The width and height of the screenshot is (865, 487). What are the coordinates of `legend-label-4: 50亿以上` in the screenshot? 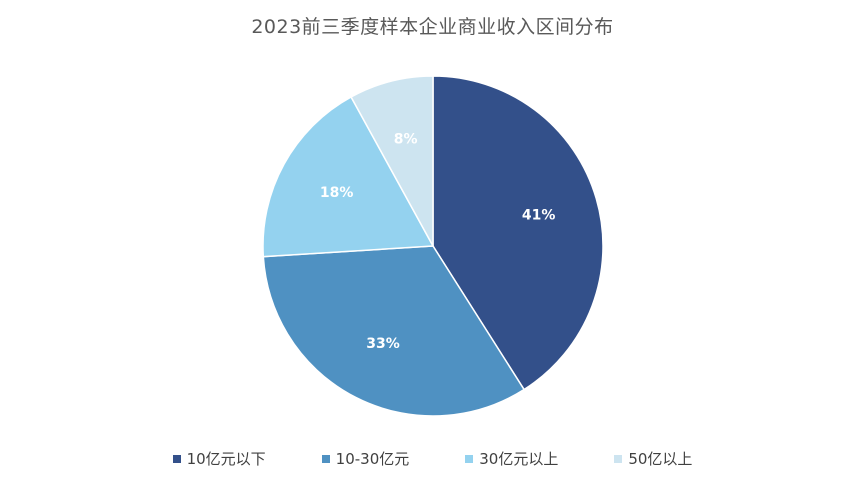 It's located at (660, 459).